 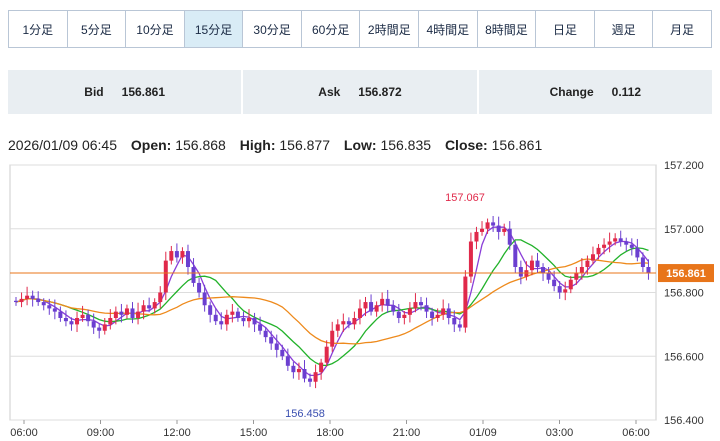 What do you see at coordinates (177, 433) in the screenshot?
I see `x-tick-label: 12:00` at bounding box center [177, 433].